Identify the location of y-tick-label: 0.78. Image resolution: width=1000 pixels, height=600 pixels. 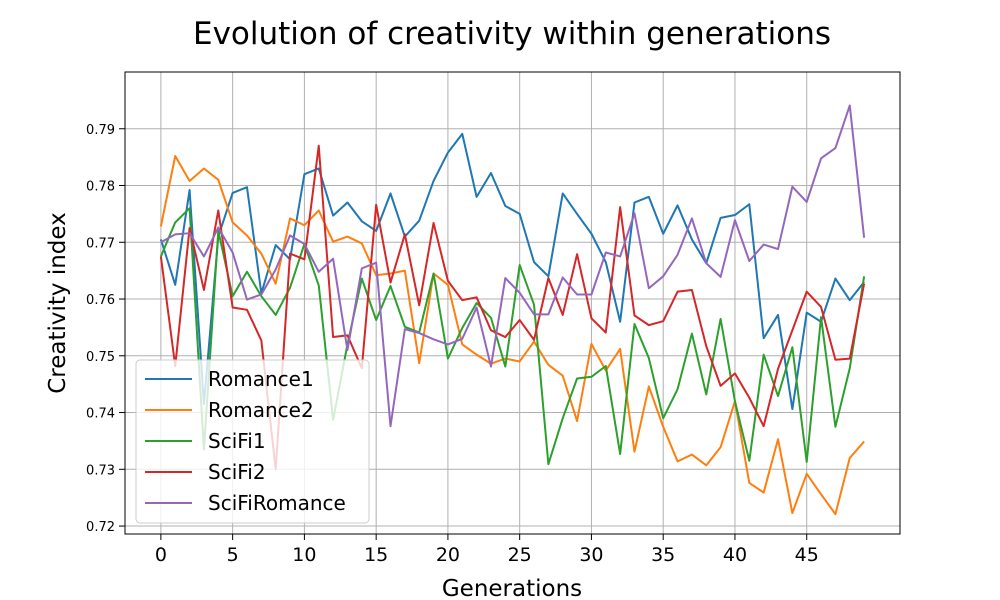
(100, 187).